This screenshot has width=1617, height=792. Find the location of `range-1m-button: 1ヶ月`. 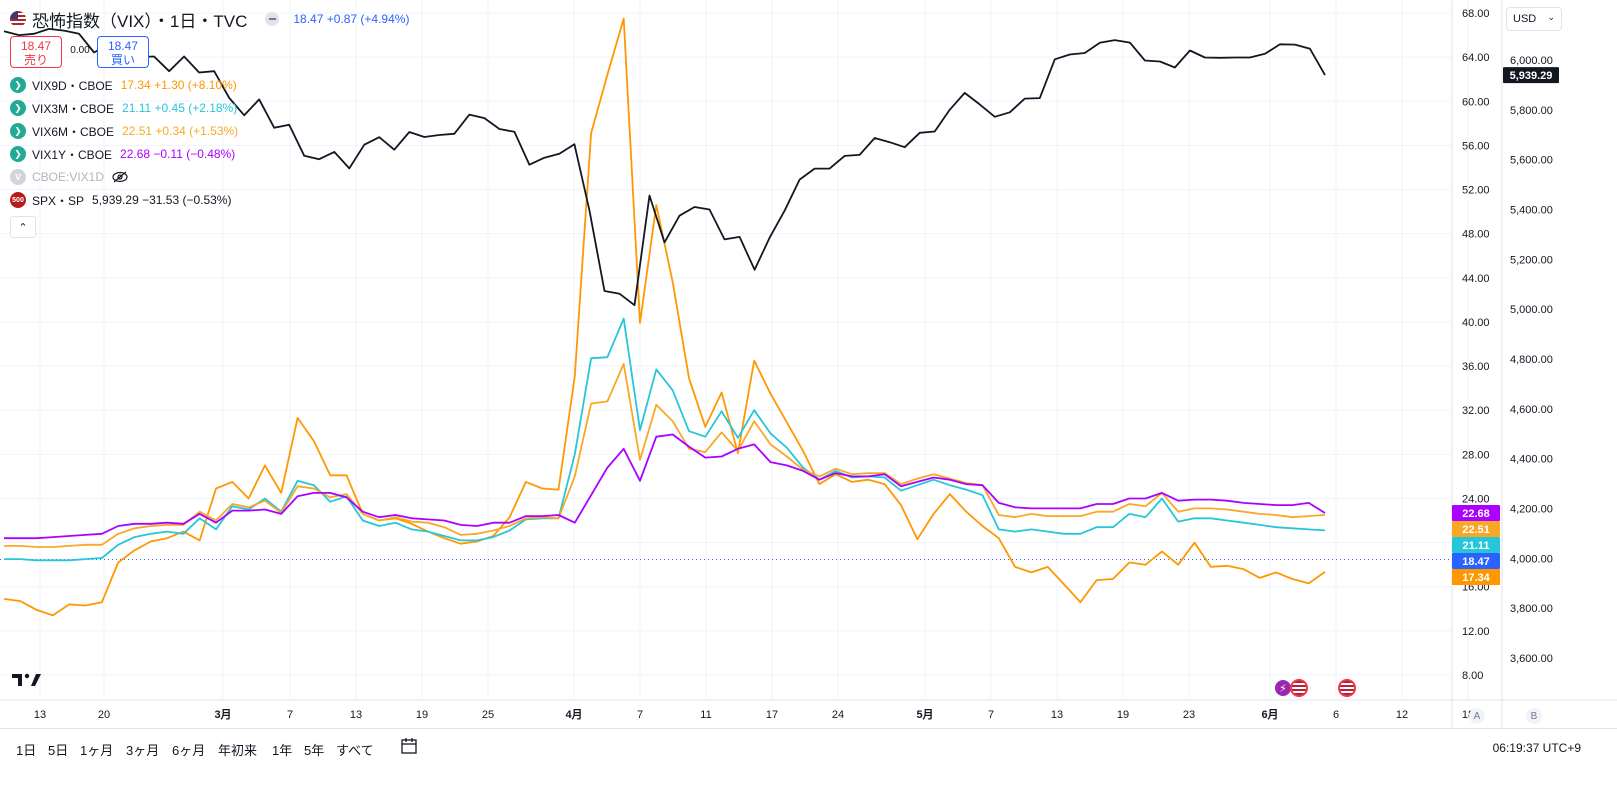

range-1m-button: 1ヶ月 is located at coordinates (97, 750).